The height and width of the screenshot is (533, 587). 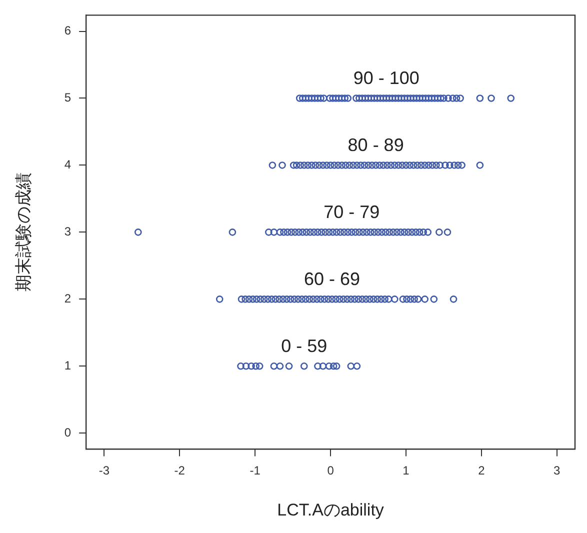 What do you see at coordinates (482, 471) in the screenshot?
I see `x-tick-label: 2` at bounding box center [482, 471].